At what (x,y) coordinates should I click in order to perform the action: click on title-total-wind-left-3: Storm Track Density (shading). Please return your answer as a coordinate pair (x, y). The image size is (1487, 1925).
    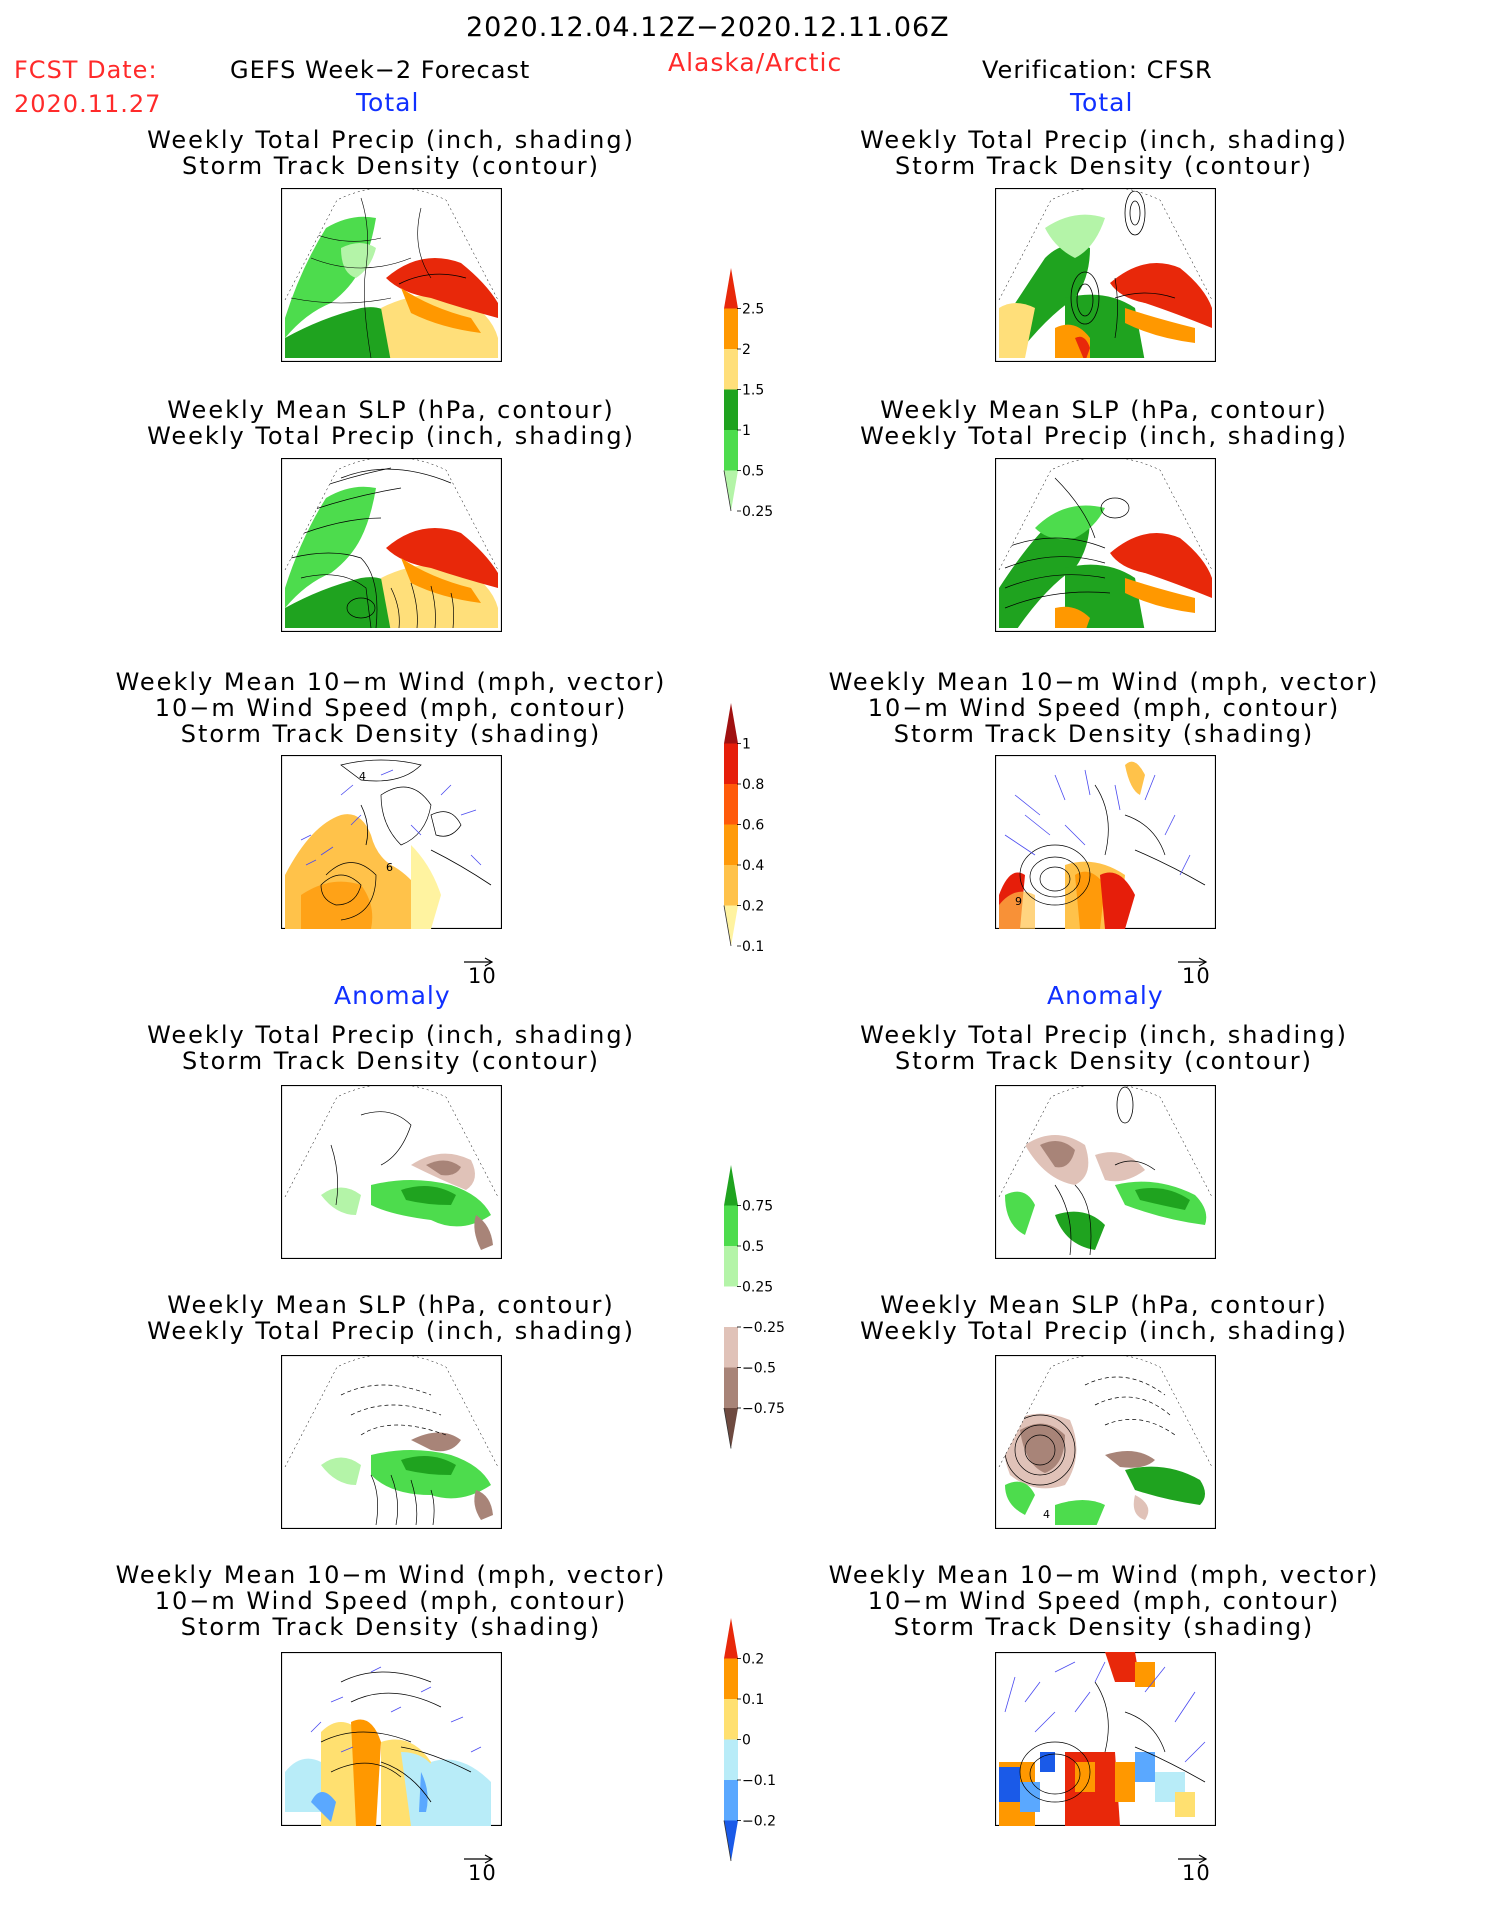
    Looking at the image, I should click on (391, 734).